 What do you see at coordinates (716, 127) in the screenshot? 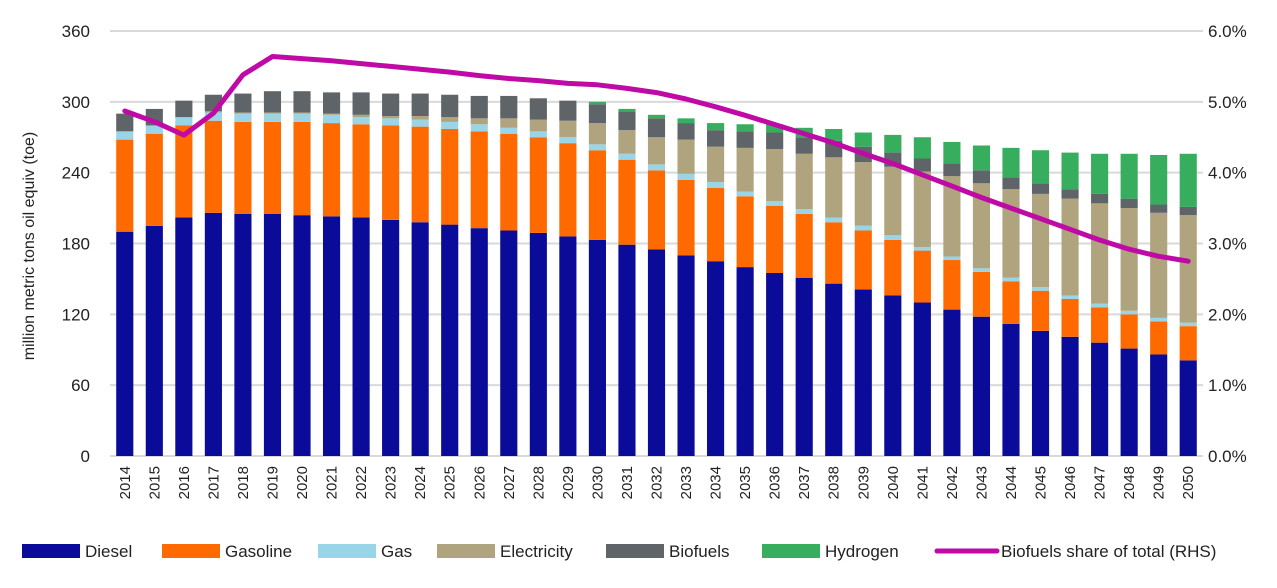
I see `bar-hydrogen-2034` at bounding box center [716, 127].